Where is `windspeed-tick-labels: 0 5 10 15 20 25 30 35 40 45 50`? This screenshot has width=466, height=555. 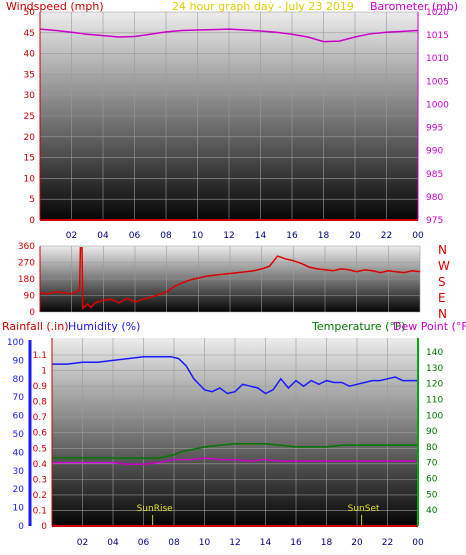 windspeed-tick-labels: 0 5 10 15 20 25 30 35 40 45 50 is located at coordinates (30, 117).